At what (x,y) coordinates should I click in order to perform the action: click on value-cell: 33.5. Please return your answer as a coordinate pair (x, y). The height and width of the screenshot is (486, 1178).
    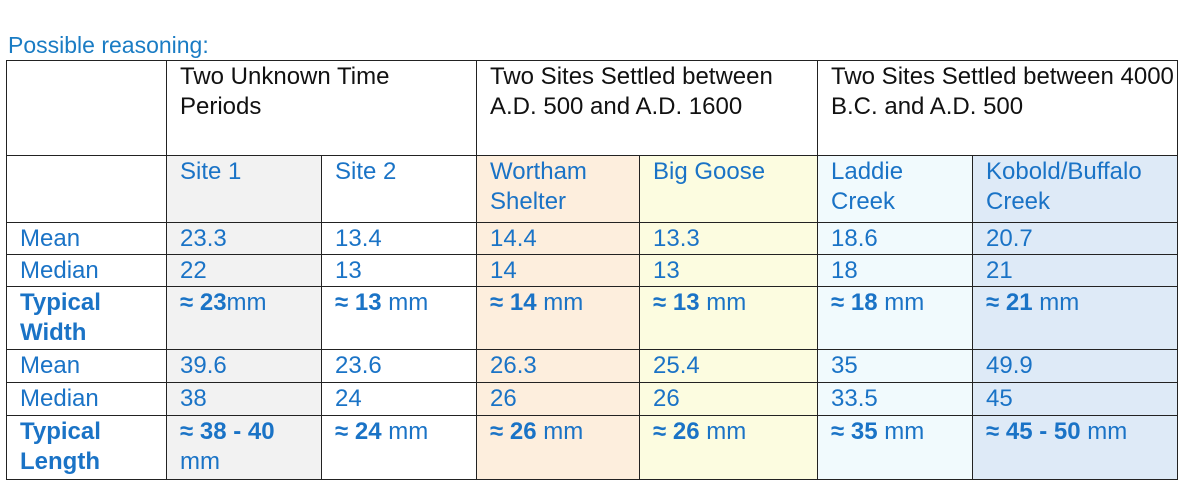
    Looking at the image, I should click on (895, 399).